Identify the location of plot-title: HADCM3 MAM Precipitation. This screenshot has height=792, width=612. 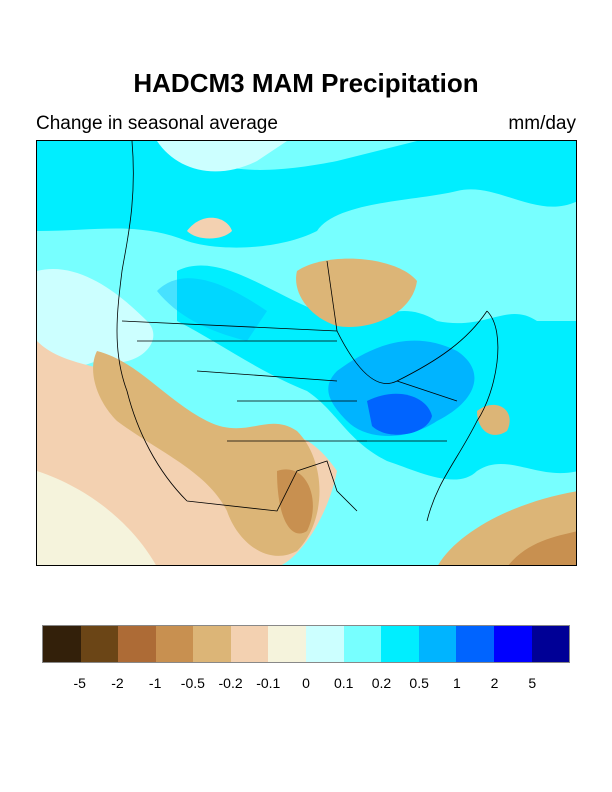
(306, 83).